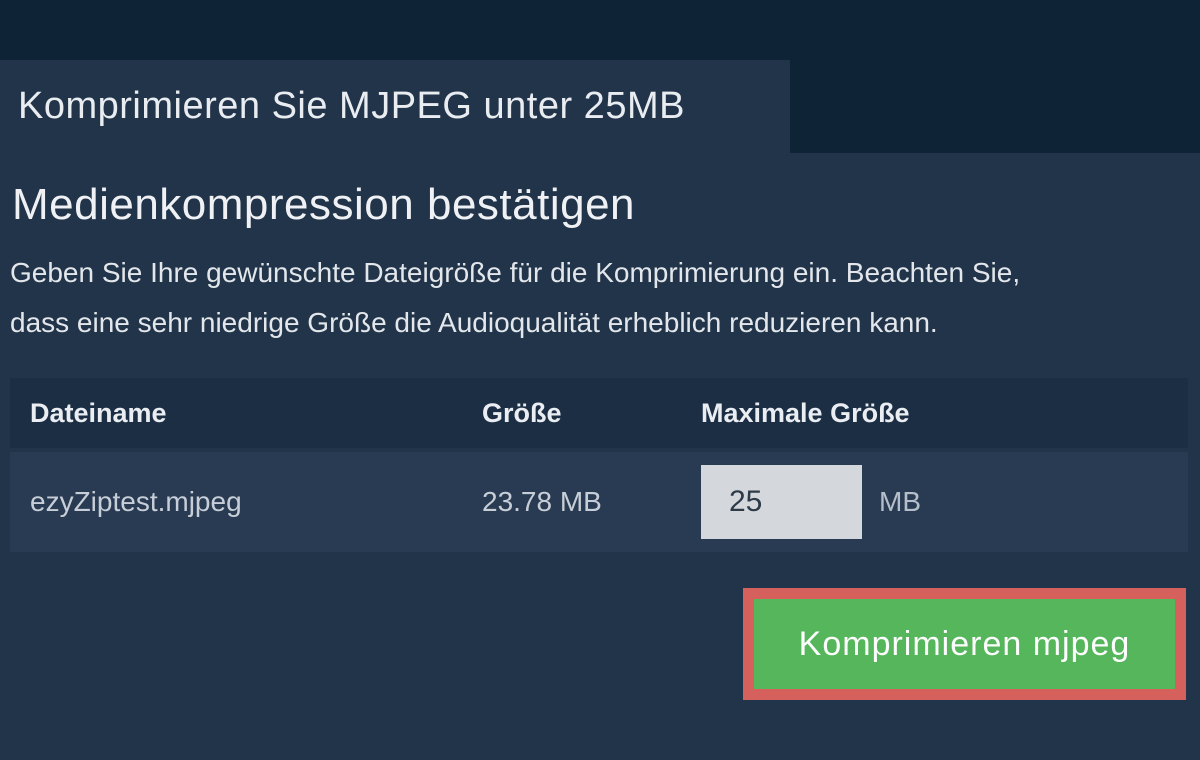 Image resolution: width=1200 pixels, height=760 pixels. What do you see at coordinates (324, 204) in the screenshot?
I see `section-heading: Medienkompression bestätigen` at bounding box center [324, 204].